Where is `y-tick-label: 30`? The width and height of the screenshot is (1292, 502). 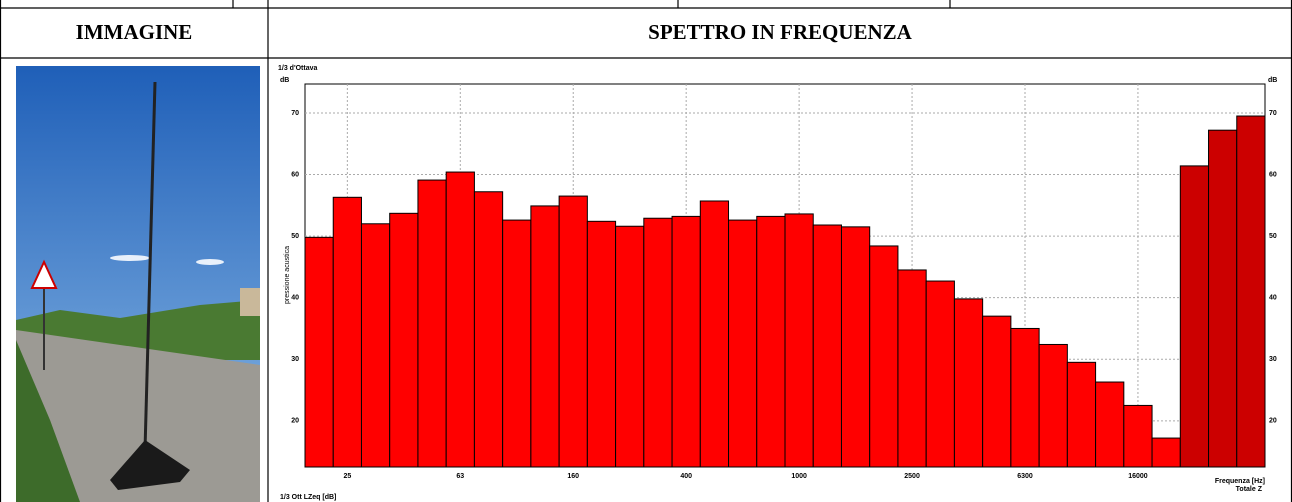 y-tick-label: 30 is located at coordinates (295, 359).